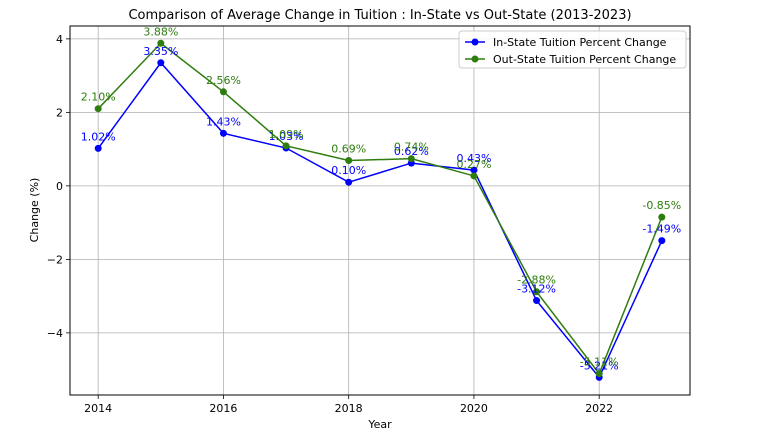  Describe the element at coordinates (474, 408) in the screenshot. I see `x-tick-label: 2020` at that location.